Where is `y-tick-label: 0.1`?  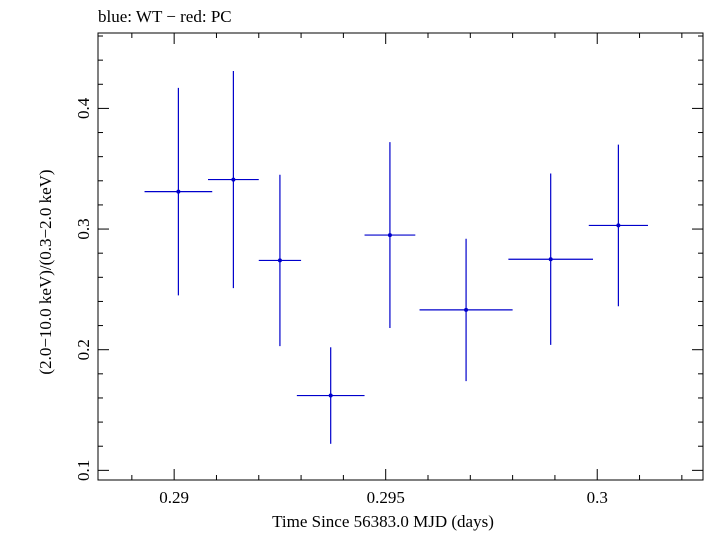
y-tick-label: 0.1 is located at coordinates (83, 470).